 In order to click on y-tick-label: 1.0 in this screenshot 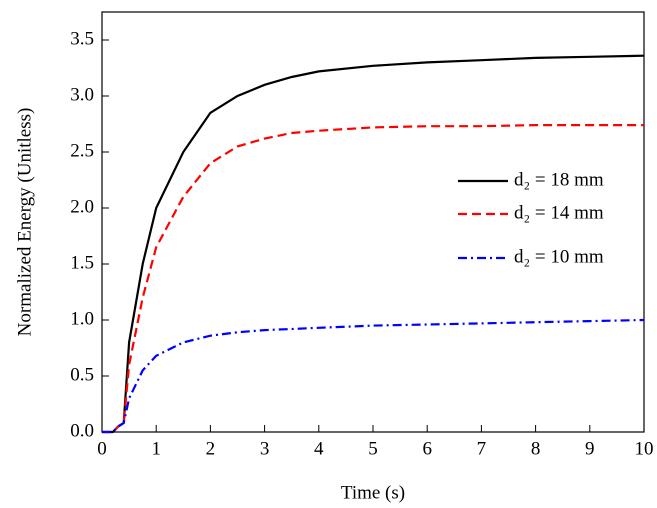, I will do `click(82, 318)`.